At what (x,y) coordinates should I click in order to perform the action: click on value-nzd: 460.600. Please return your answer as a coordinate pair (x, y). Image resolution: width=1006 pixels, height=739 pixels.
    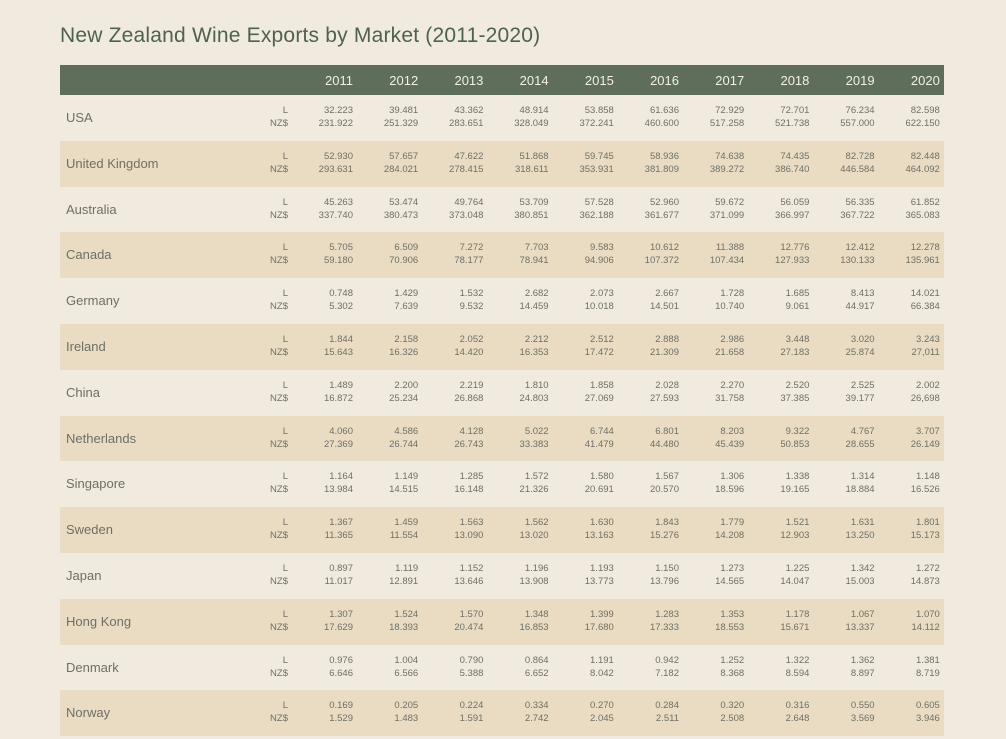
    Looking at the image, I should click on (661, 123).